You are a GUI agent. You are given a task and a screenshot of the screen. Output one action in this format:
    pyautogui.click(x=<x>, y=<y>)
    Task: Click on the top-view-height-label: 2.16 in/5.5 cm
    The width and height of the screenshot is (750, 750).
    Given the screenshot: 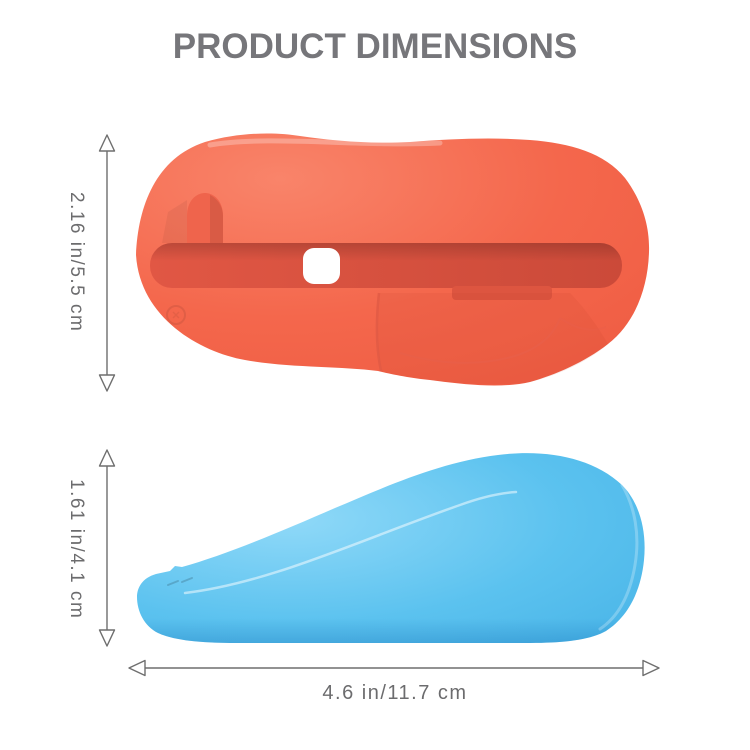 What is the action you would take?
    pyautogui.click(x=76, y=262)
    